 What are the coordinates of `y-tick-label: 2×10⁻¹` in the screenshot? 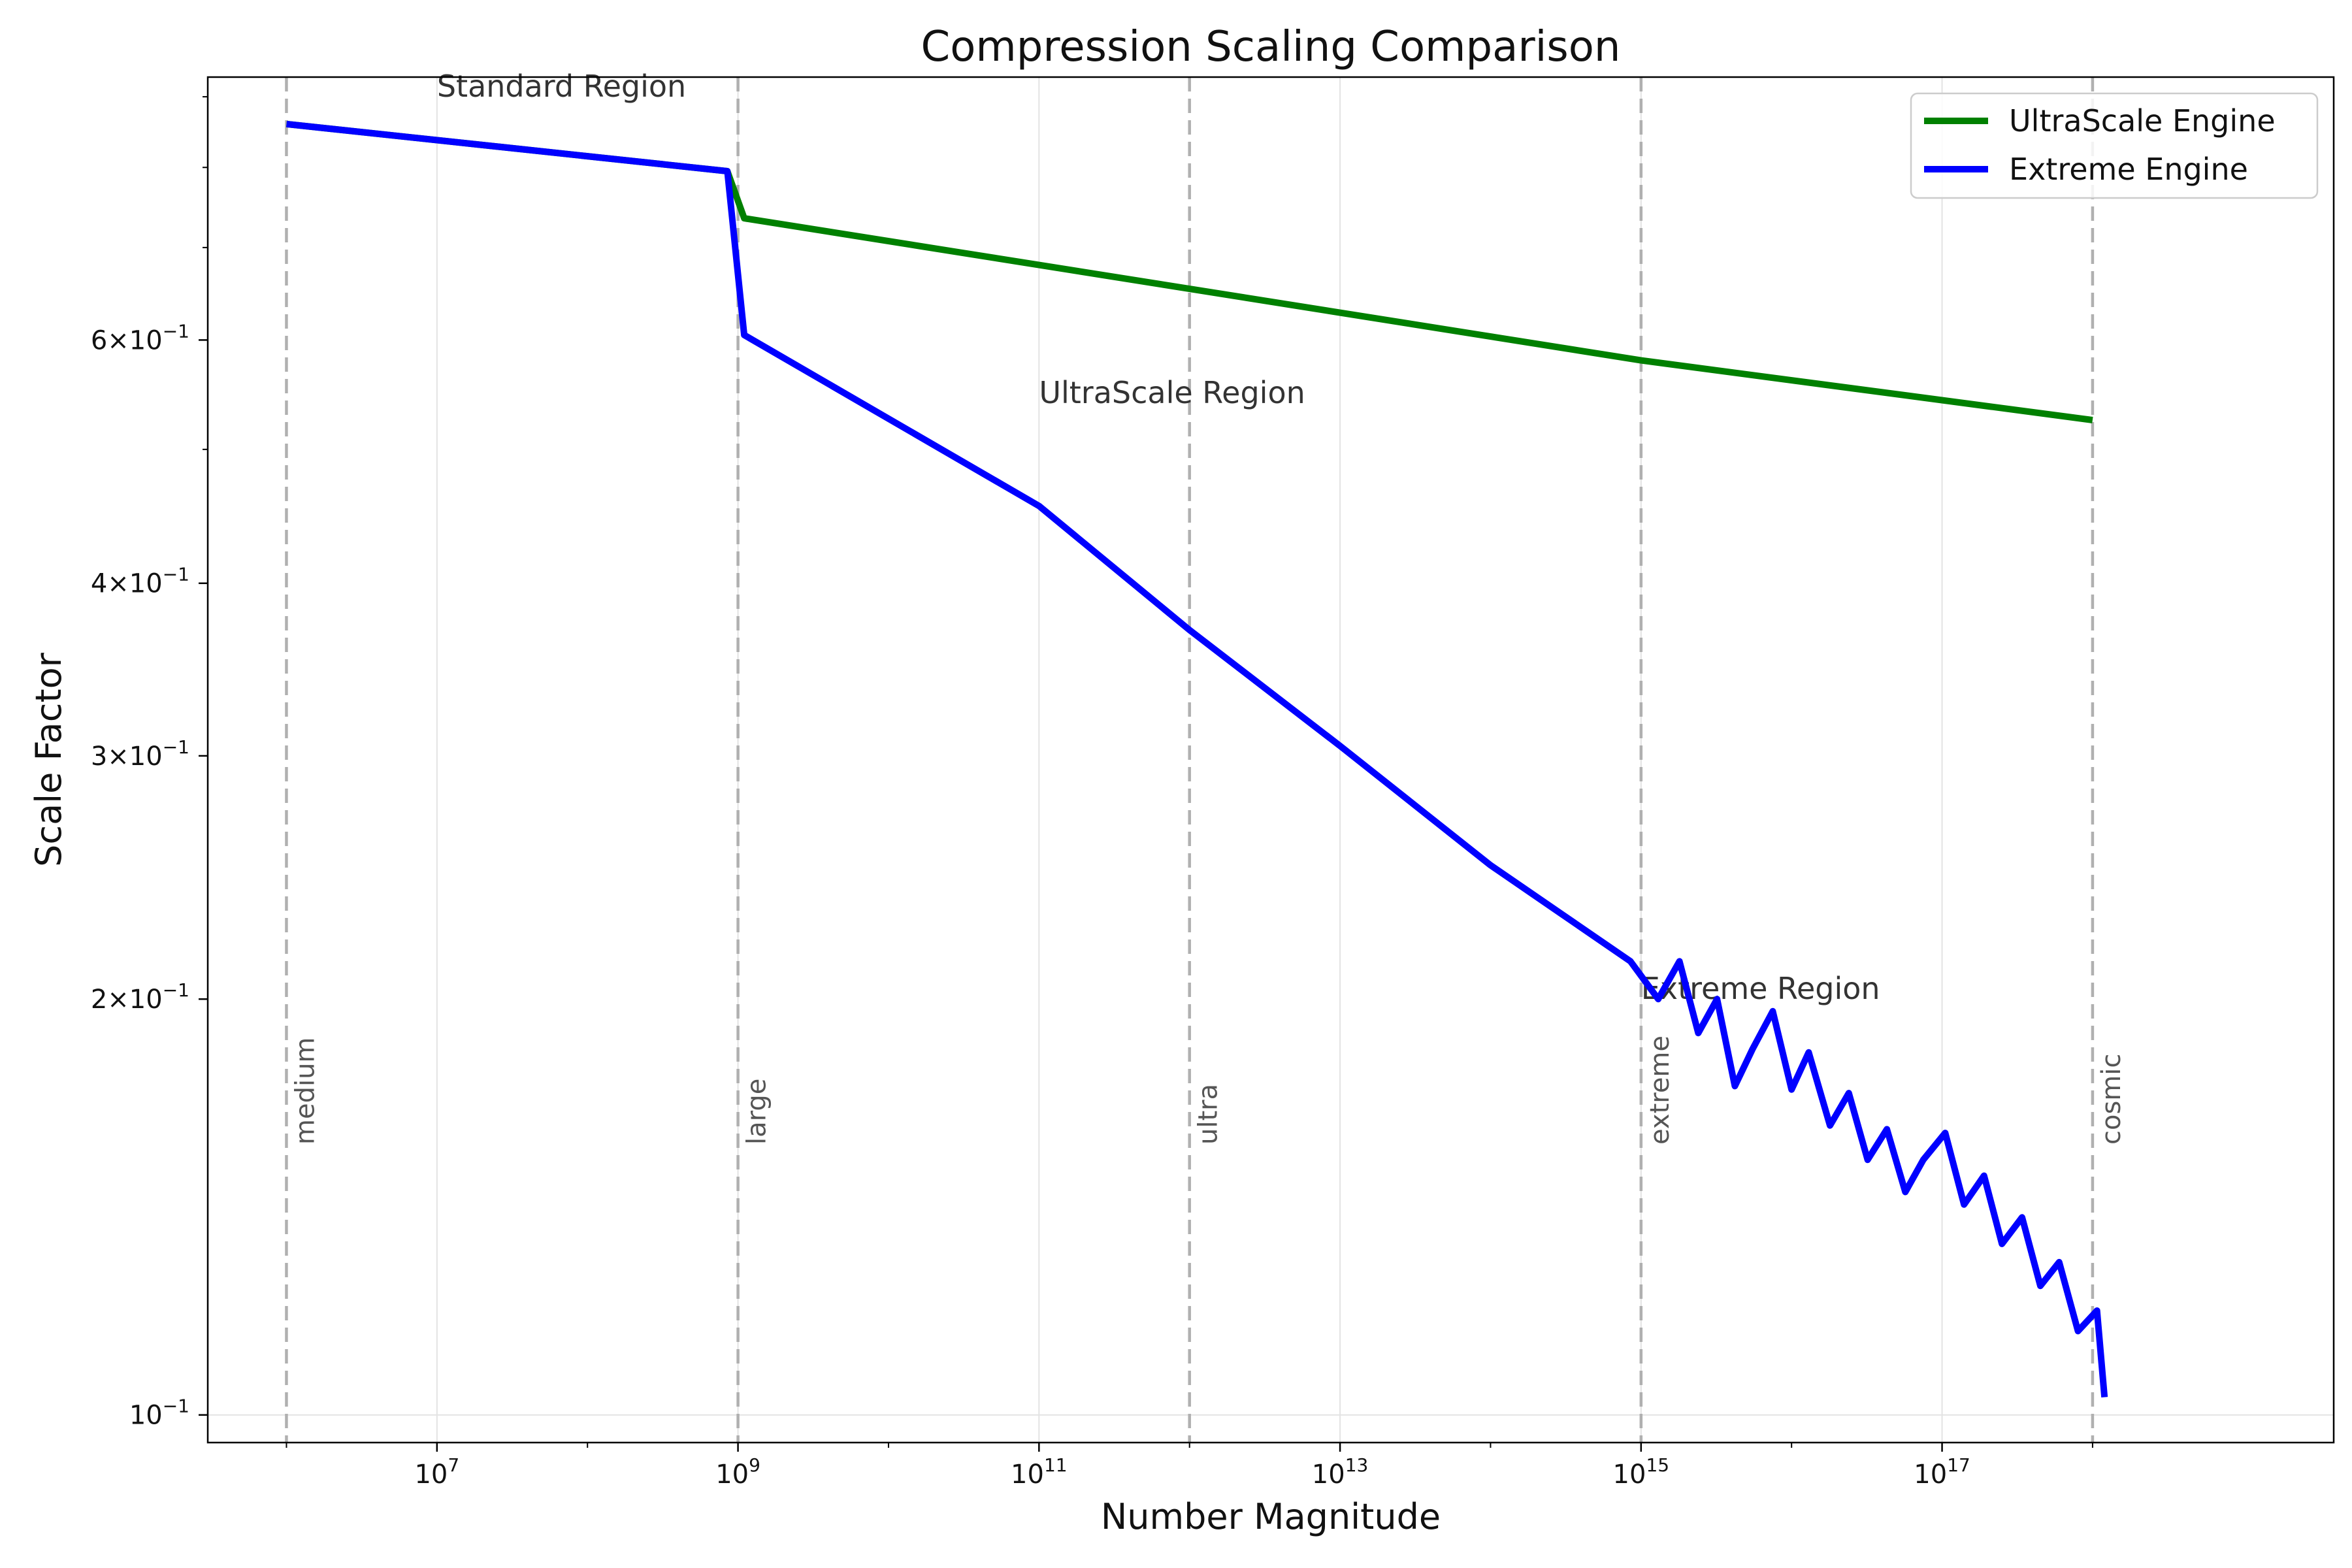 It's located at (140, 997).